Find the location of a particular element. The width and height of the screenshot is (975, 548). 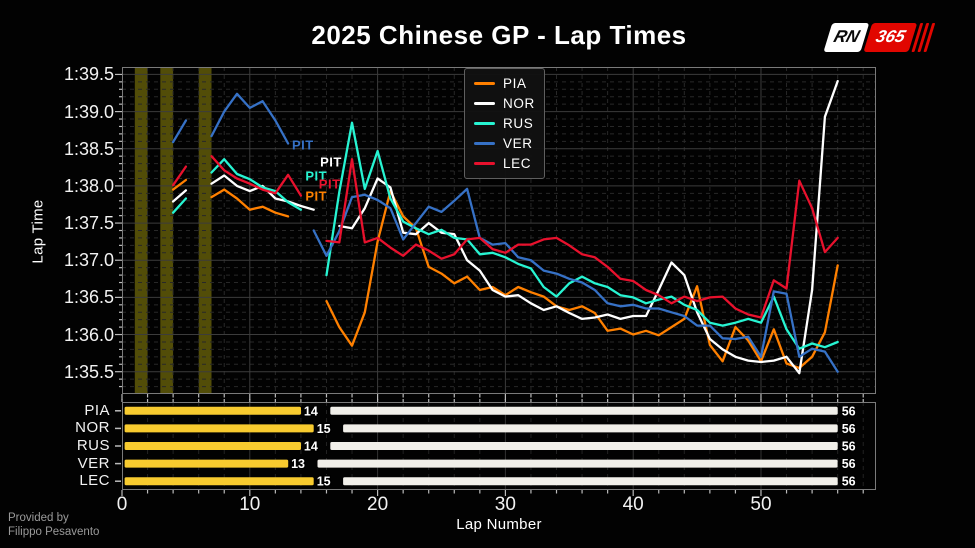

stint2-bar-nor is located at coordinates (590, 428).